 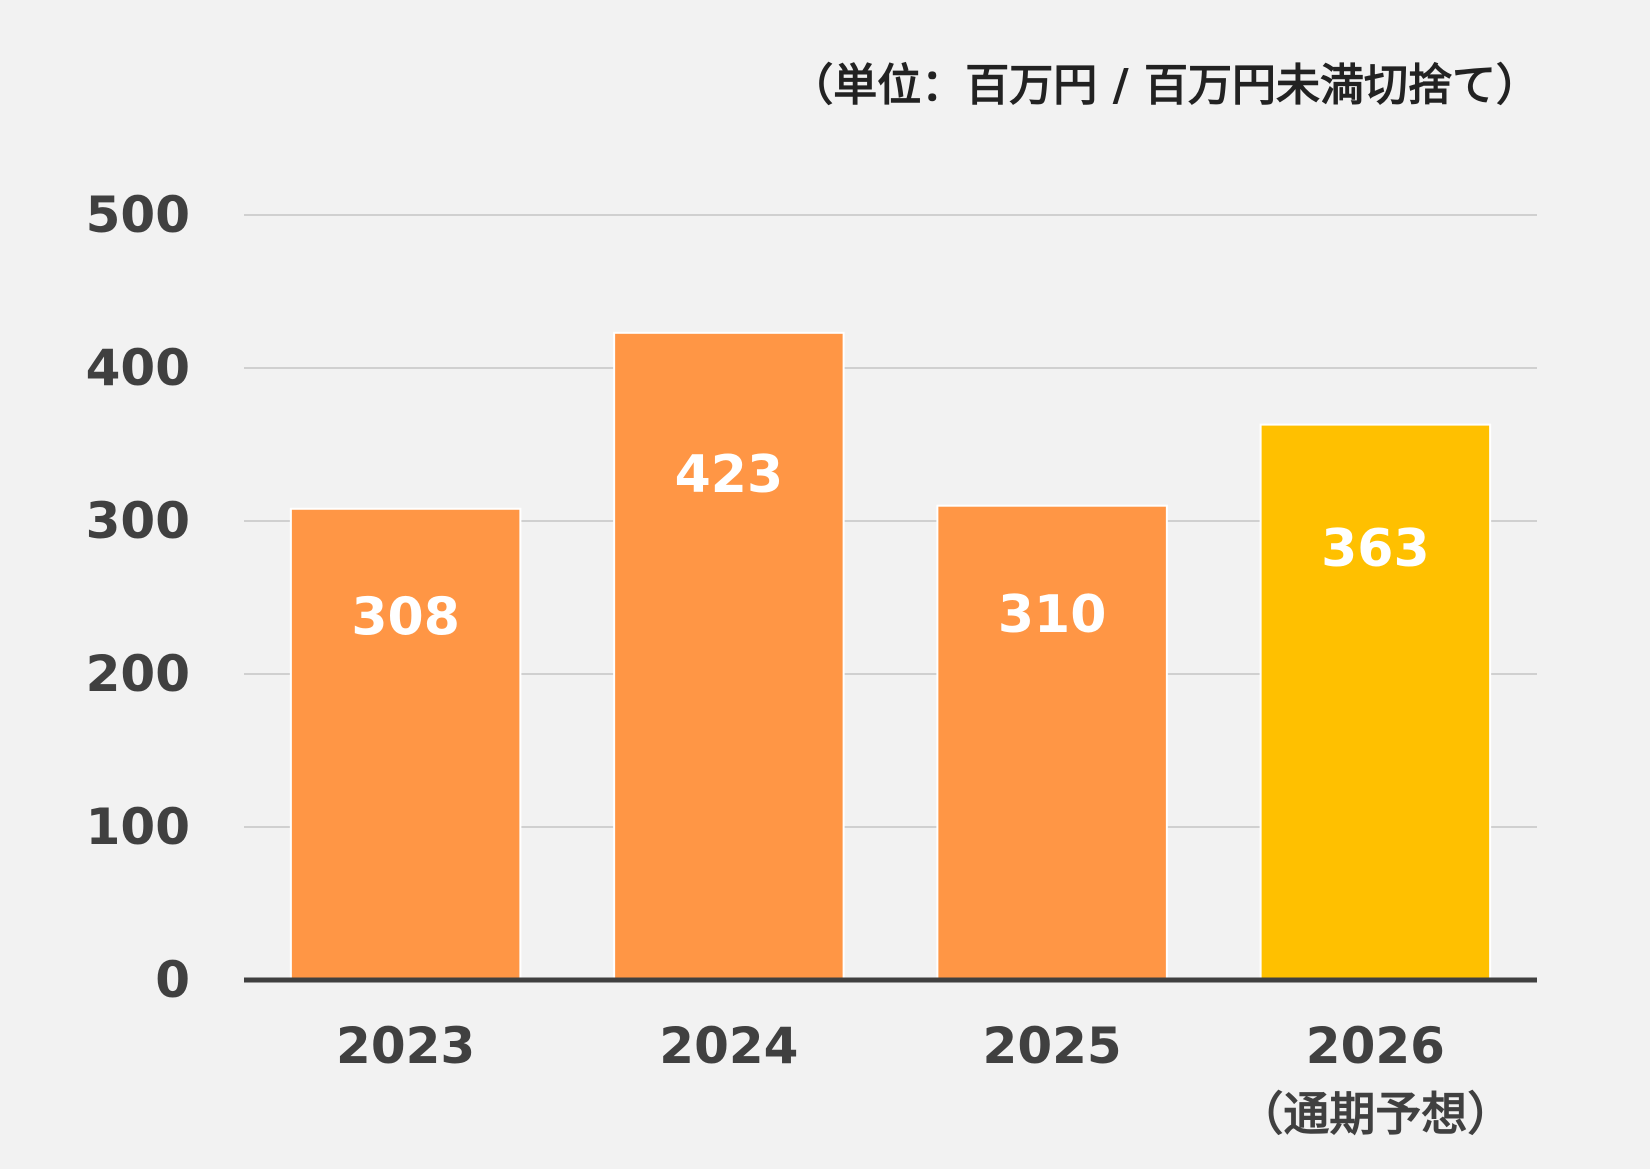 What do you see at coordinates (728, 1046) in the screenshot?
I see `x-tick-label-2024: 2024` at bounding box center [728, 1046].